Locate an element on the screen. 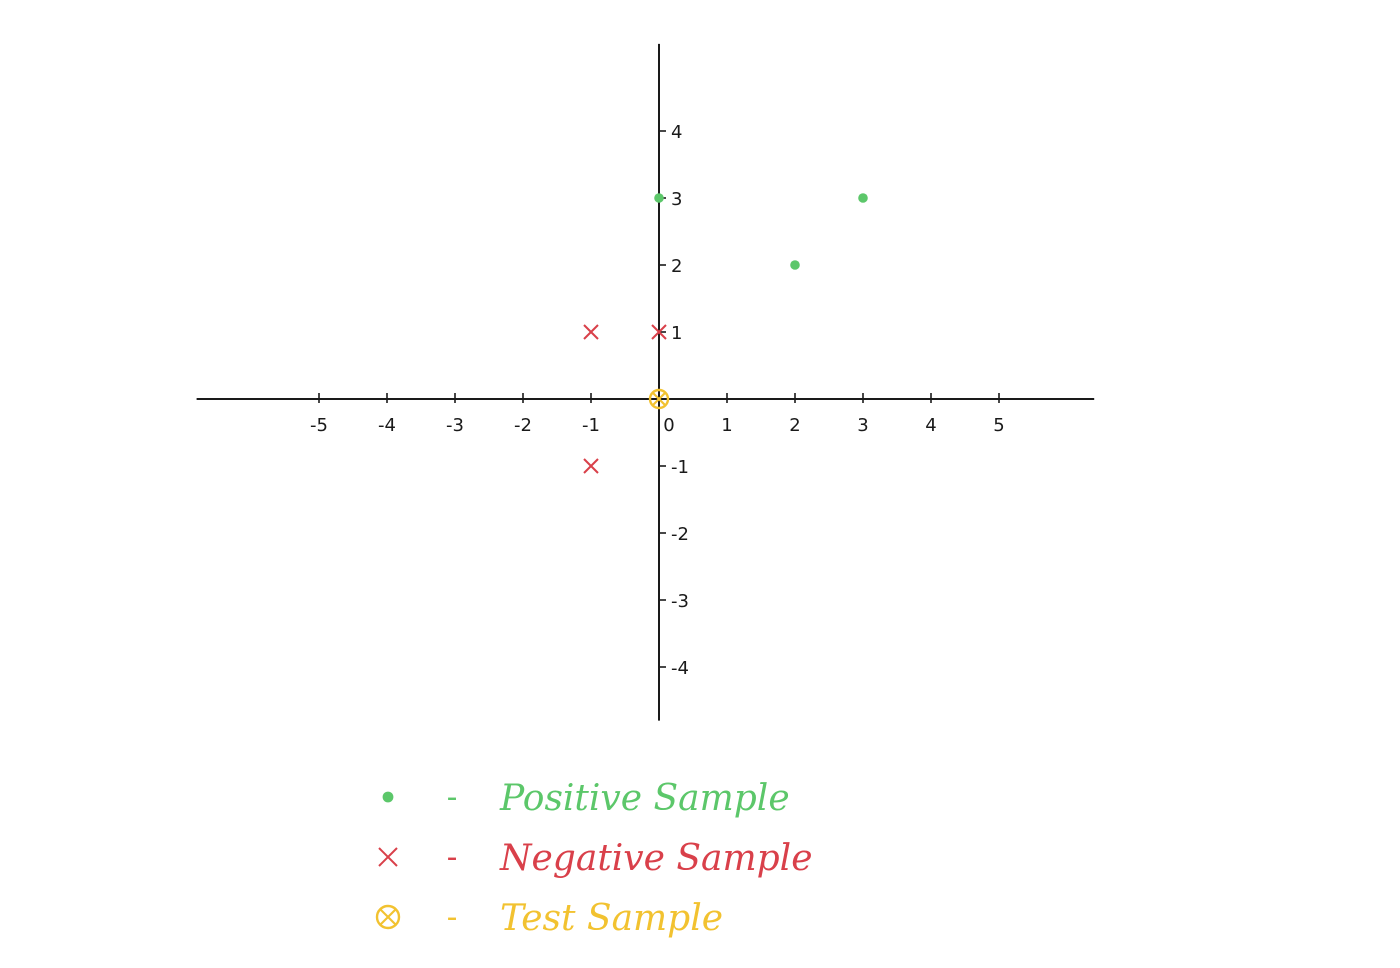 The image size is (1400, 968). x-tick-label: -4 is located at coordinates (387, 425).